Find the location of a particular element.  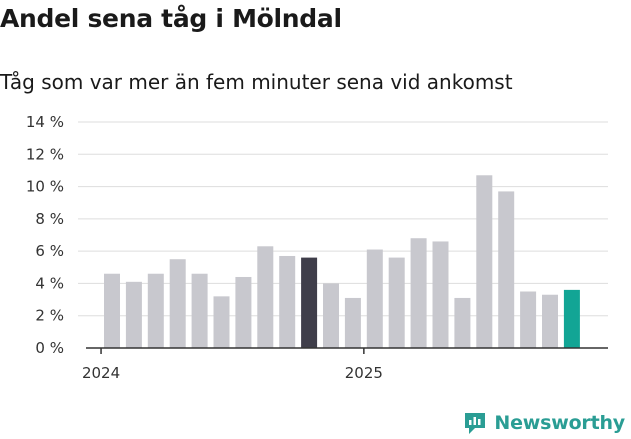

newsworthy-logo-icon is located at coordinates (475, 423).